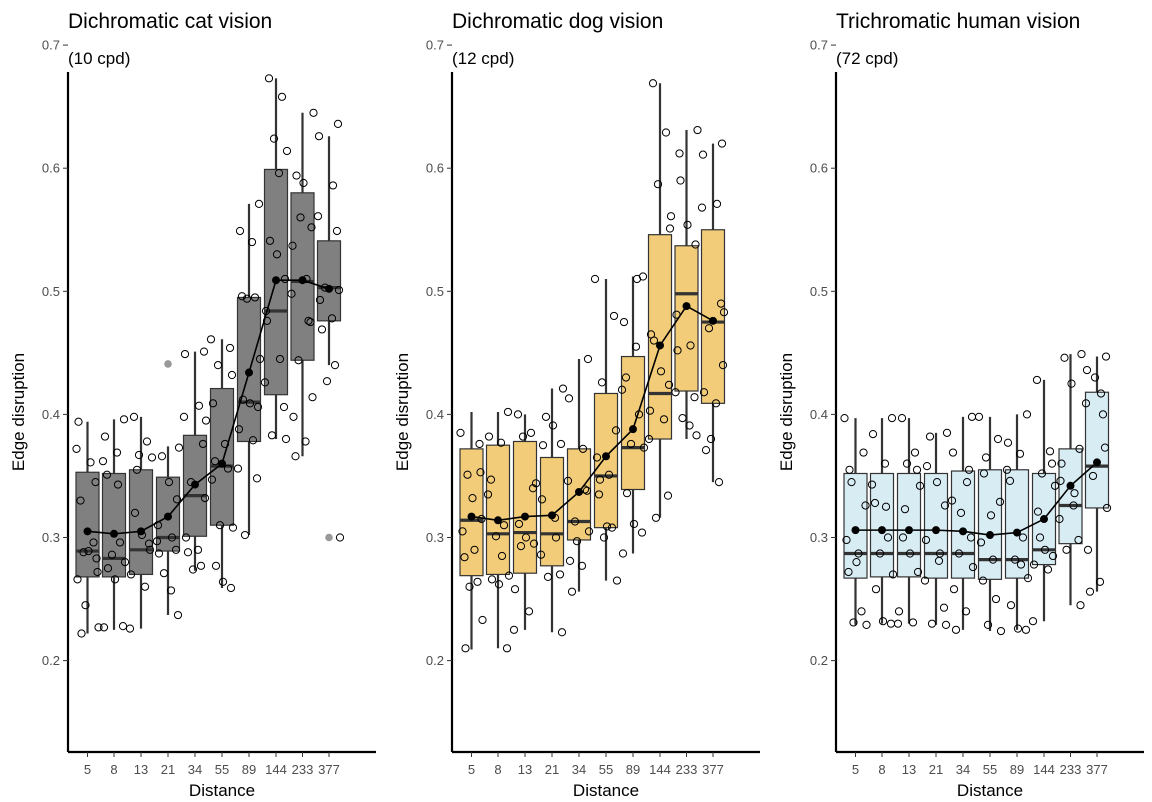 The width and height of the screenshot is (1152, 802). Describe the element at coordinates (819, 45) in the screenshot. I see `y-tick-label: 0.7` at that location.